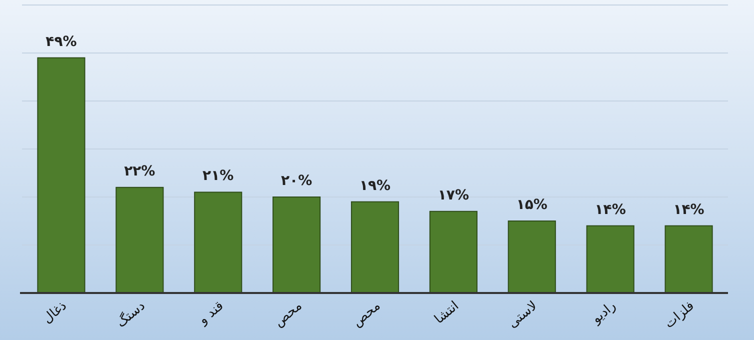  What do you see at coordinates (680, 315) in the screenshot?
I see `x-tick-label: فلزات` at bounding box center [680, 315].